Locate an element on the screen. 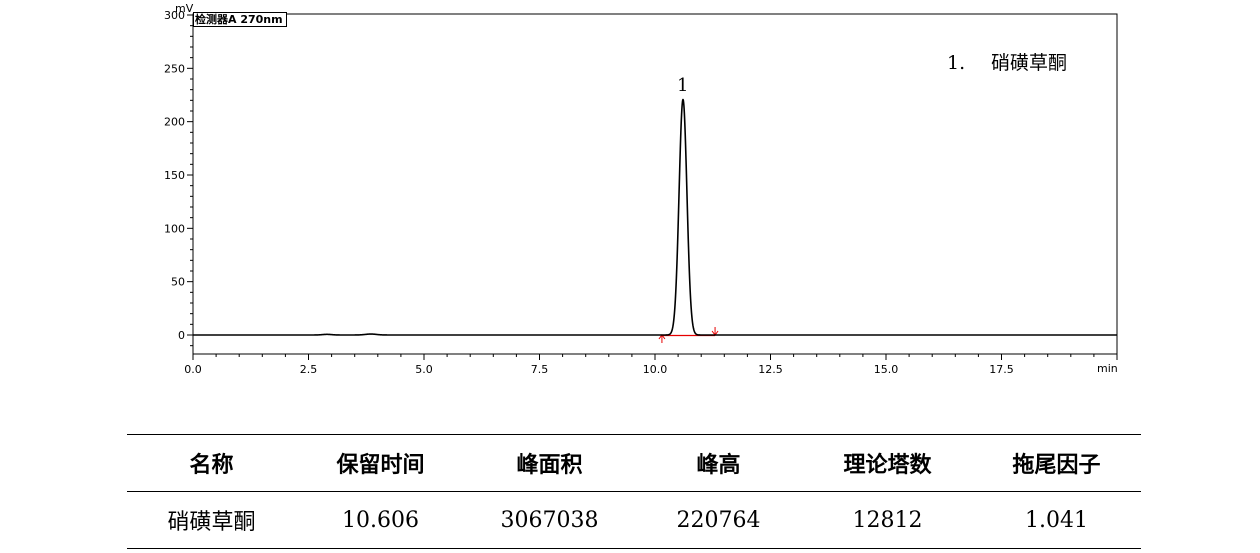 This screenshot has width=1260, height=553. legend-compound-name: 硝磺草酮 is located at coordinates (1029, 63).